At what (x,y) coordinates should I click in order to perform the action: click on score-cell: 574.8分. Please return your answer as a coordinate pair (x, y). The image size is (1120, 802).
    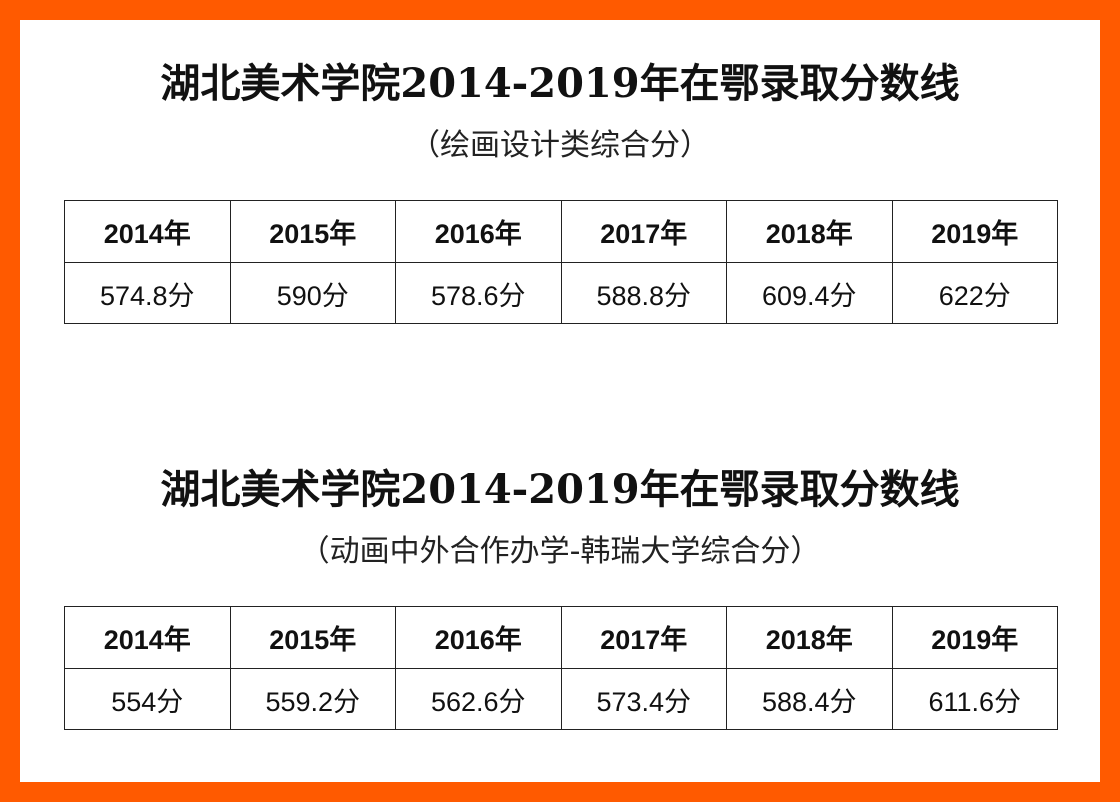
    Looking at the image, I should click on (147, 293).